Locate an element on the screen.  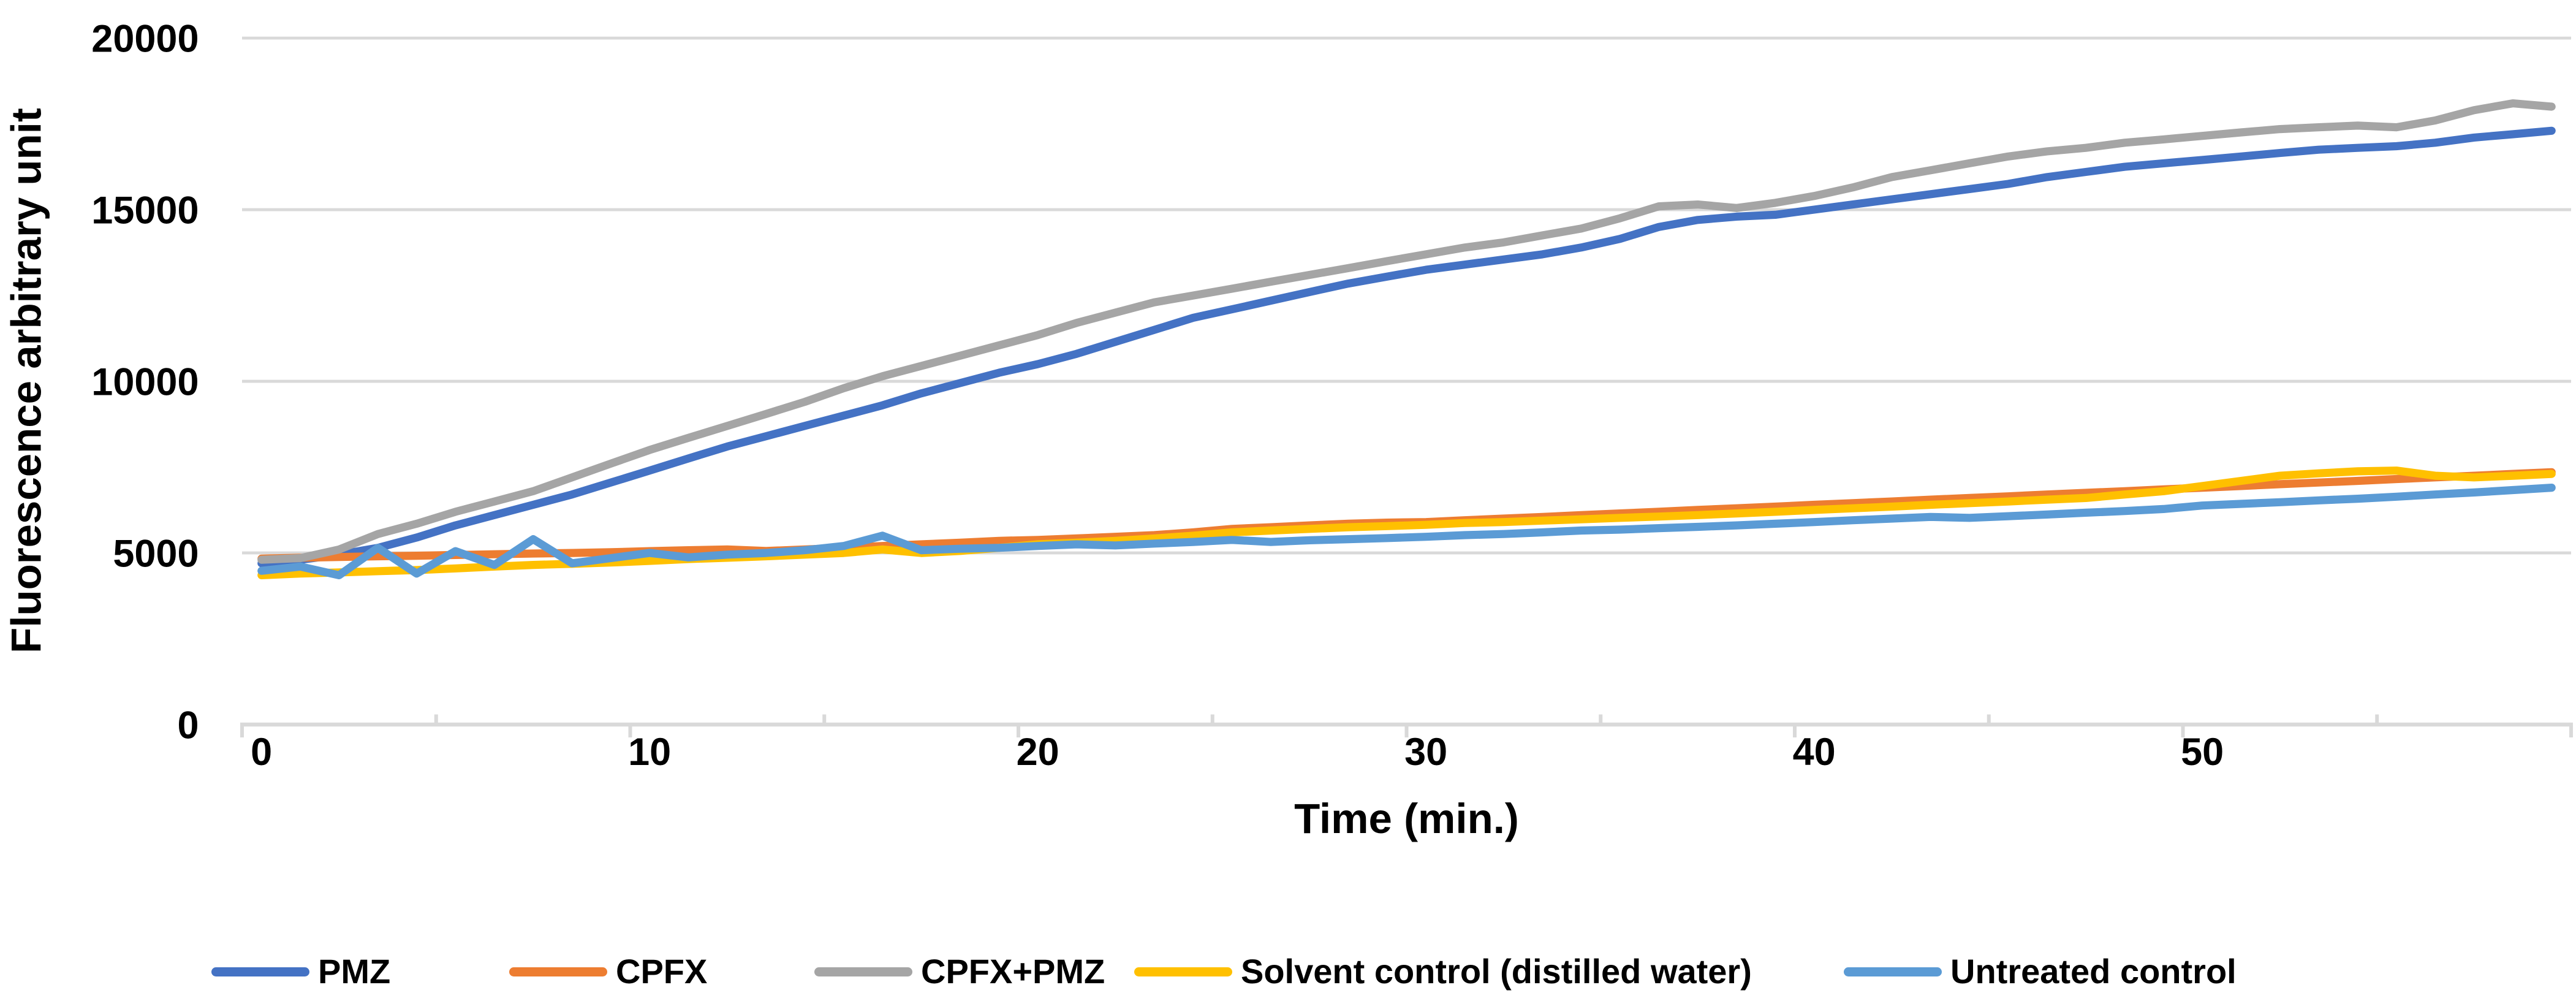
y-tick-label-10000: 10000 is located at coordinates (145, 382).